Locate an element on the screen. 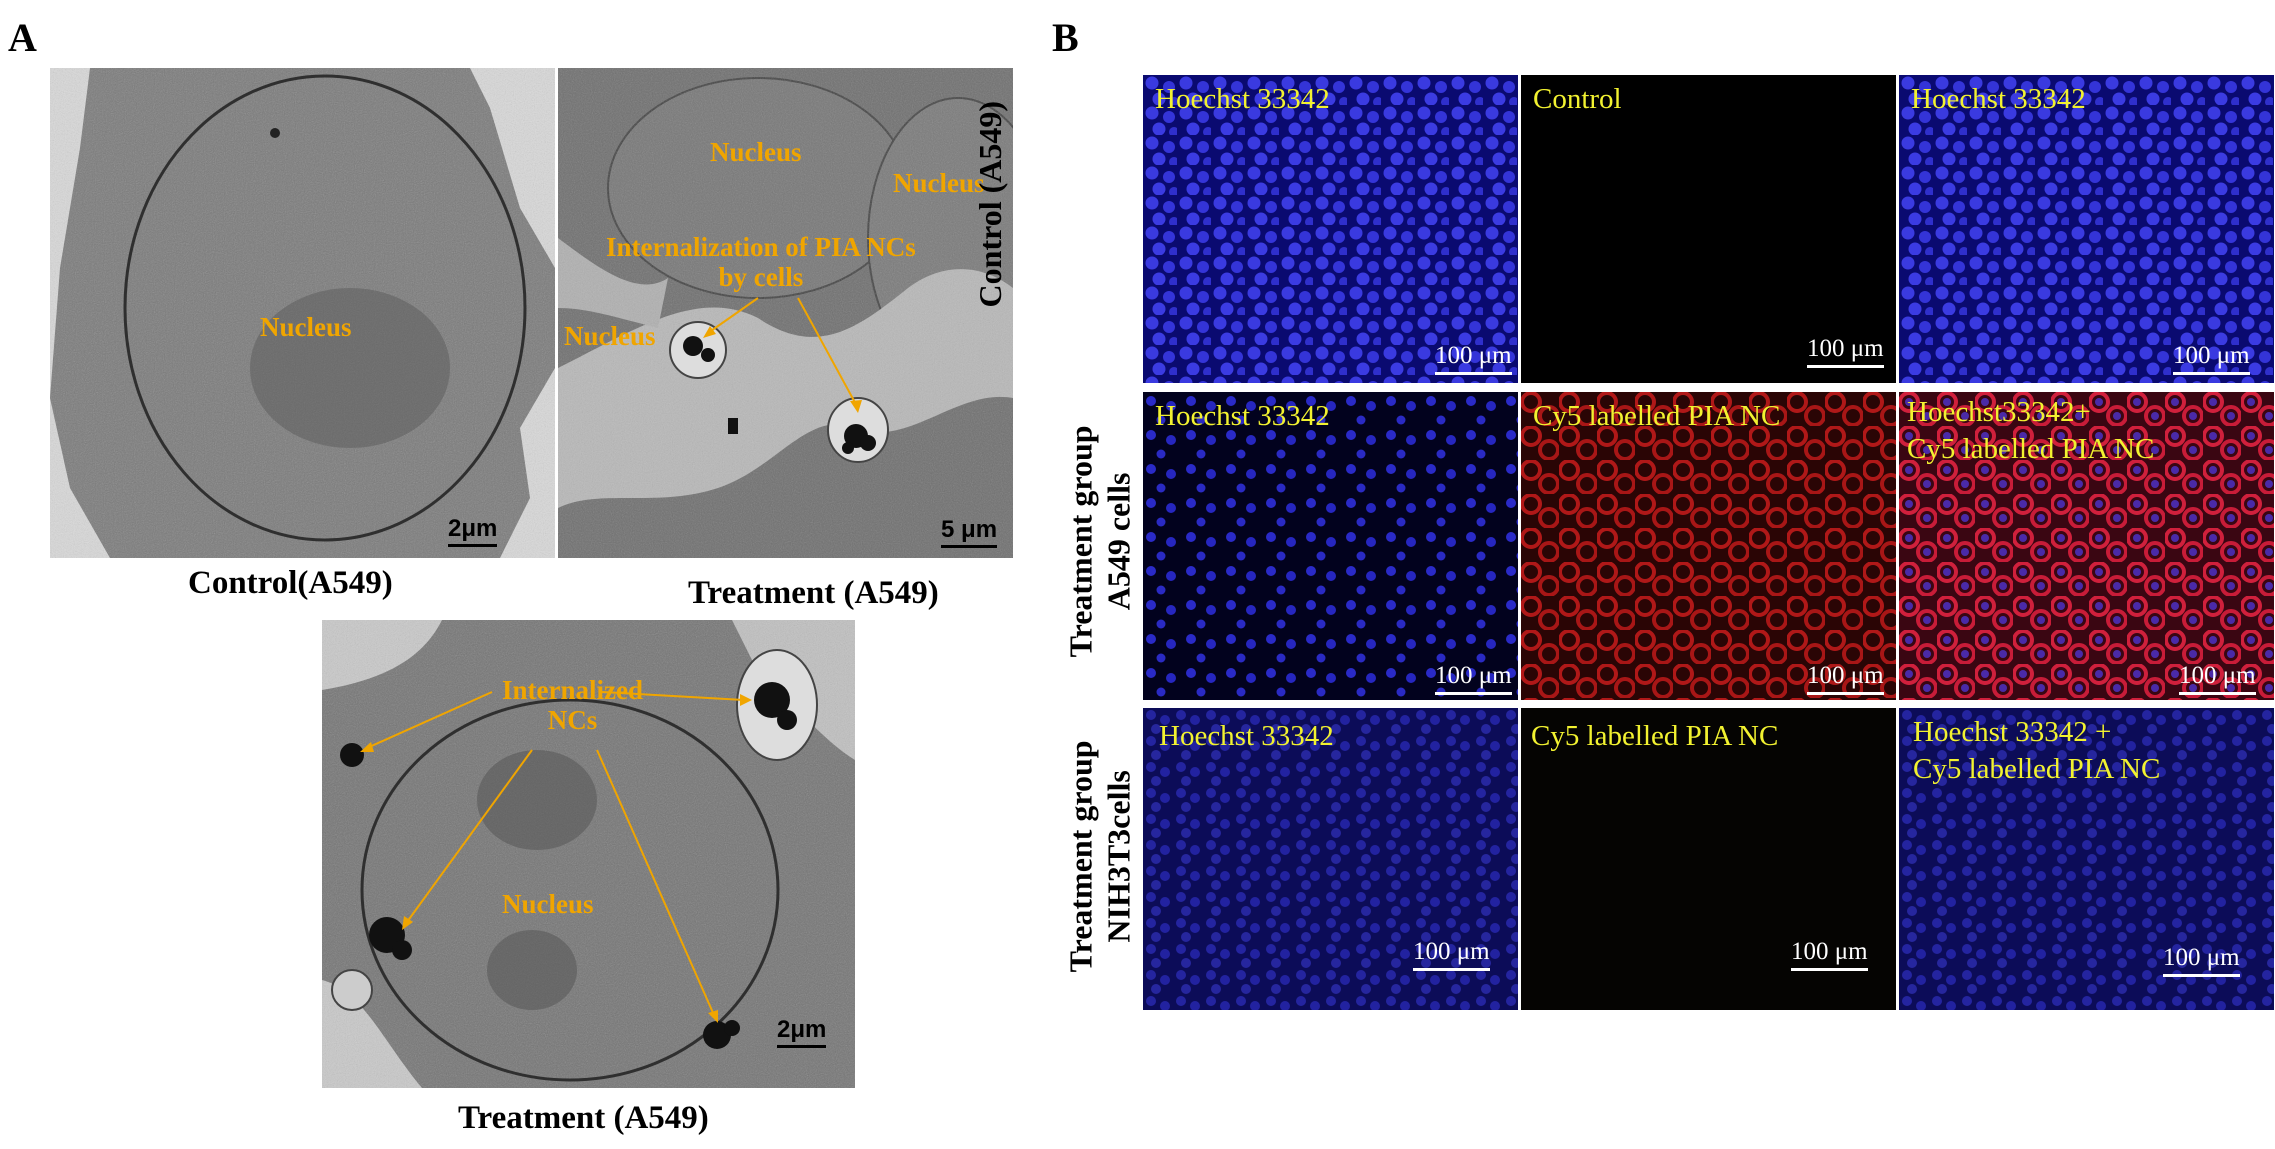  fluorescence-image: Hoechst33342+ Cy5 labelled PIA NC 100 μm is located at coordinates (2086, 546).